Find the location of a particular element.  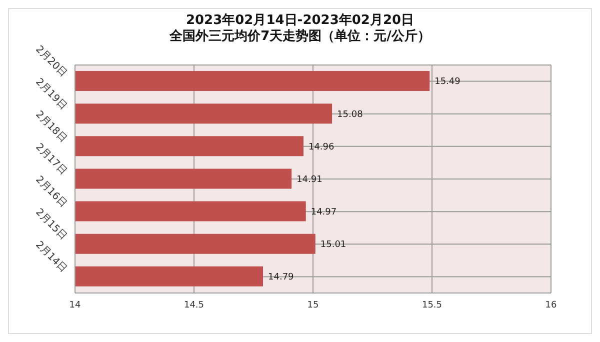

x-tick-label: 16 is located at coordinates (551, 305).